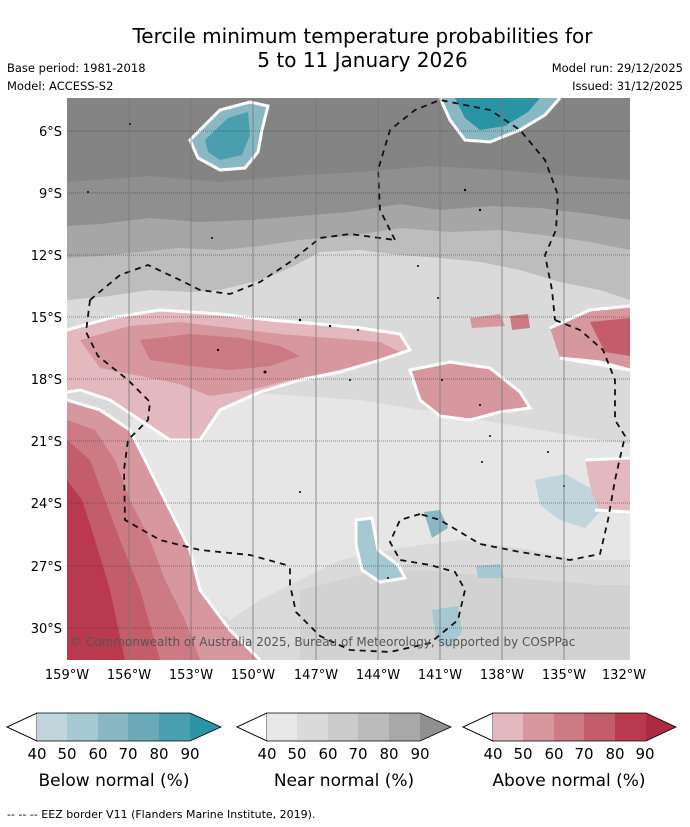 This screenshot has height=827, width=690. Describe the element at coordinates (564, 675) in the screenshot. I see `lon-label: 135°W` at that location.